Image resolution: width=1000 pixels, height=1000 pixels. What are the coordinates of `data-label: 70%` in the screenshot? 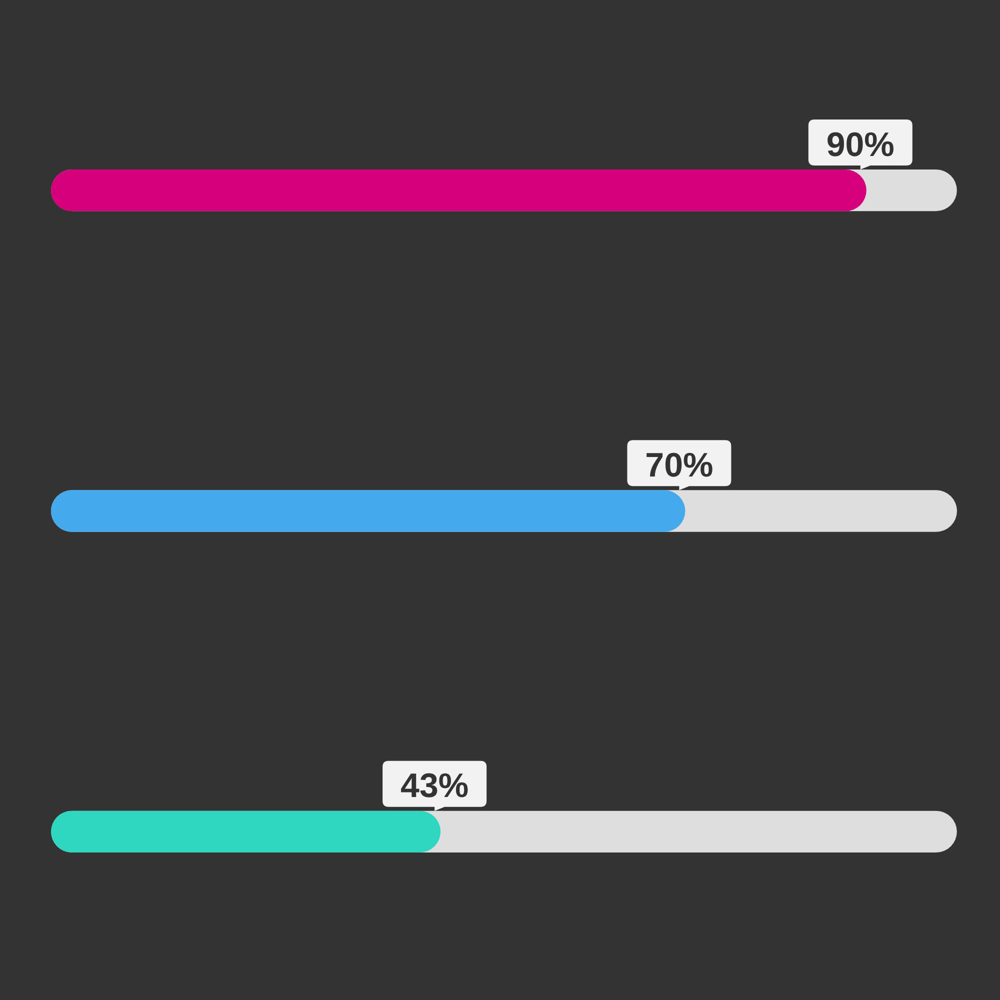 It's located at (679, 465).